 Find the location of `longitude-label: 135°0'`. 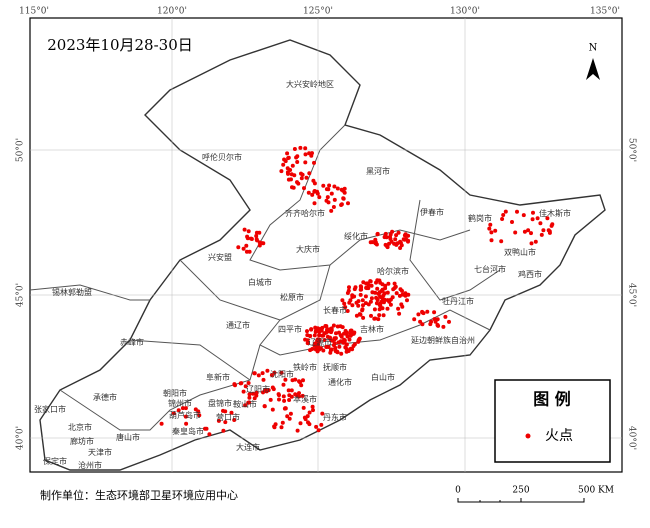

longitude-label: 135°0' is located at coordinates (605, 12).